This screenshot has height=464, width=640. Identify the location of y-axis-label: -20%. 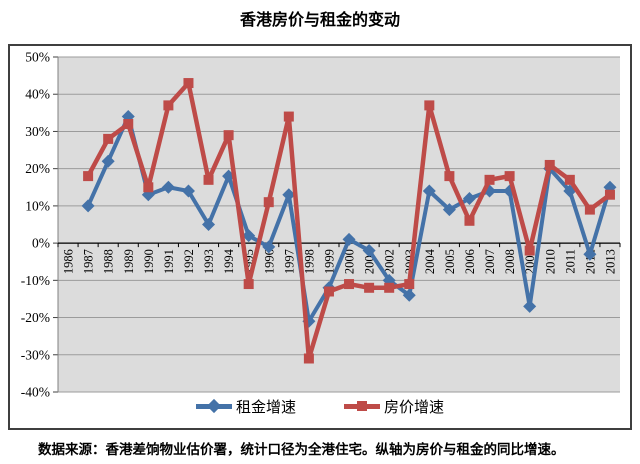
(35, 317).